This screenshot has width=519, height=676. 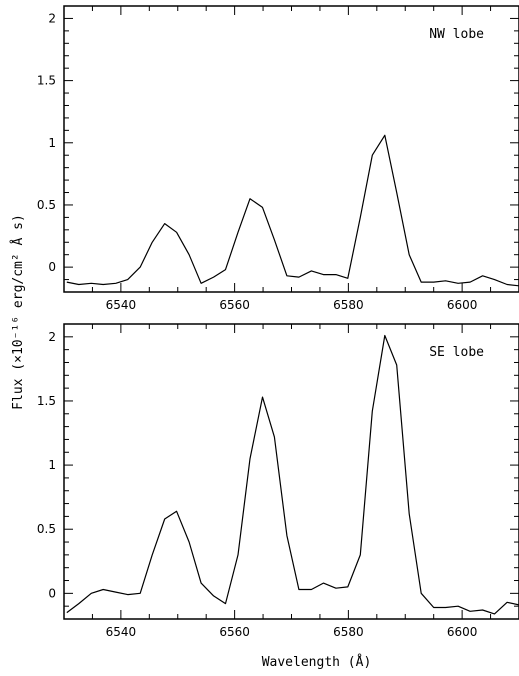 I want to click on panel-label: NW lobe, so click(x=456, y=34).